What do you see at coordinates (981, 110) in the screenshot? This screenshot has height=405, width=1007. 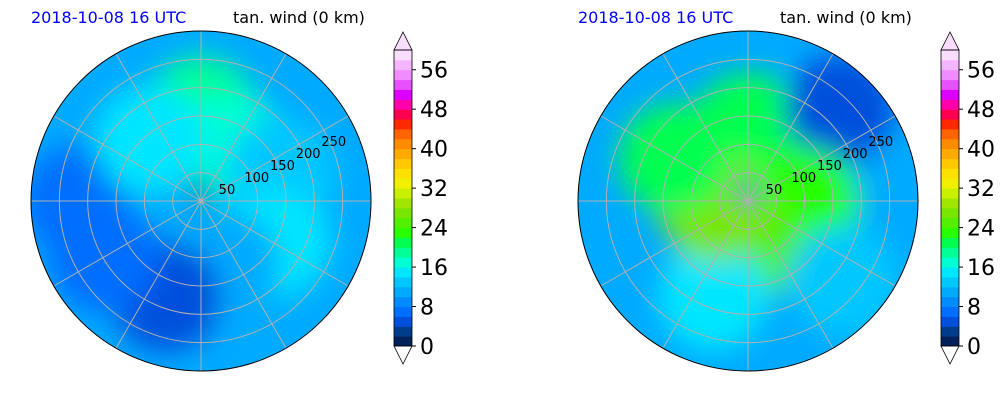 I see `colorbar-tick-label: 48` at bounding box center [981, 110].